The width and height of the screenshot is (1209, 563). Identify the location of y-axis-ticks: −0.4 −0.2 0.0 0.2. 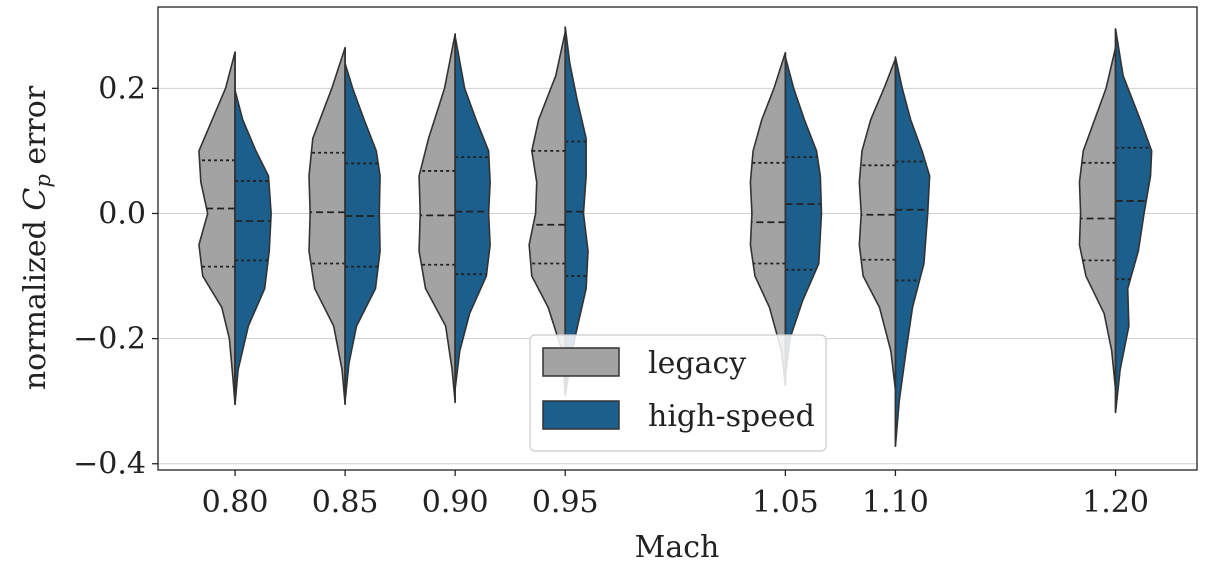
(115, 276).